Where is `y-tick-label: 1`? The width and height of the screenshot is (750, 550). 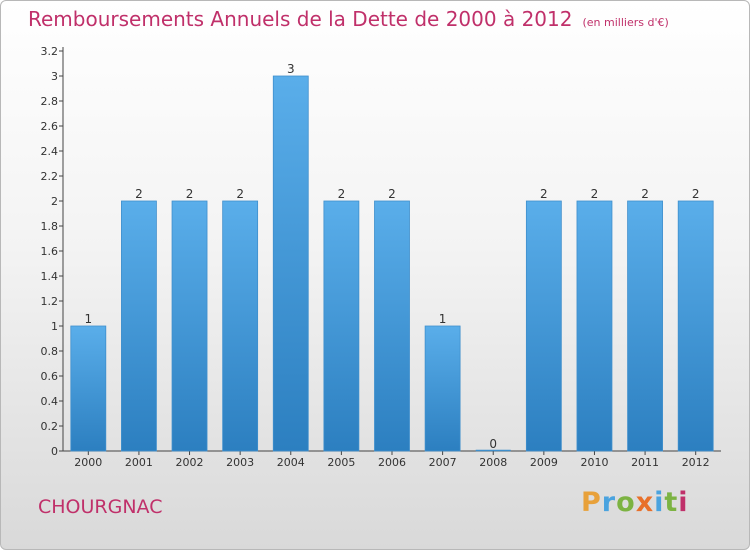
y-tick-label: 1 is located at coordinates (54, 326).